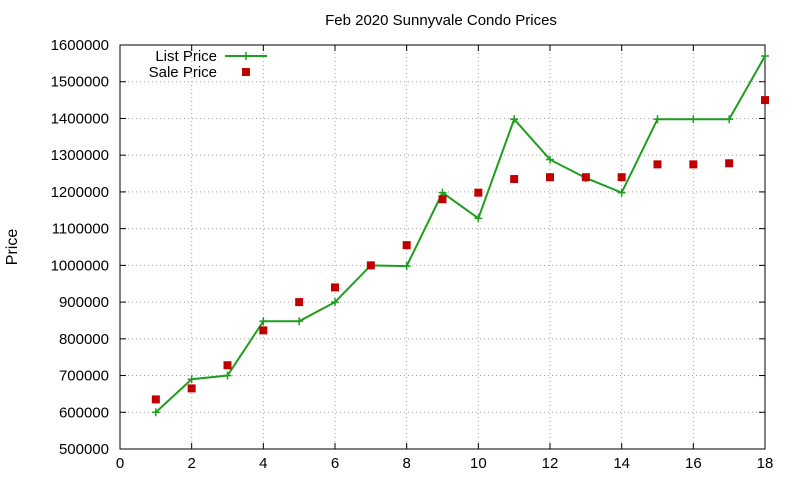 Image resolution: width=800 pixels, height=480 pixels. Describe the element at coordinates (335, 463) in the screenshot. I see `x-tick-label: 6` at that location.